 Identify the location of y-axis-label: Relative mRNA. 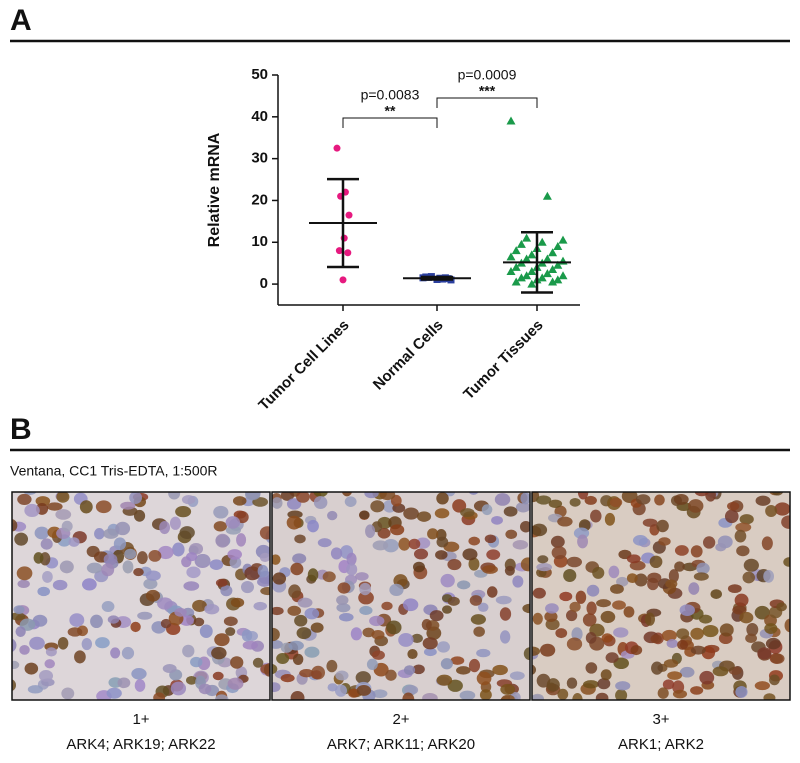
(214, 189).